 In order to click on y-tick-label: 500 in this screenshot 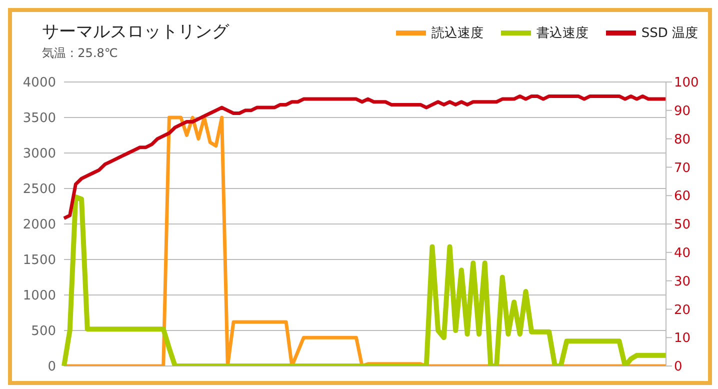, I will do `click(43, 332)`.